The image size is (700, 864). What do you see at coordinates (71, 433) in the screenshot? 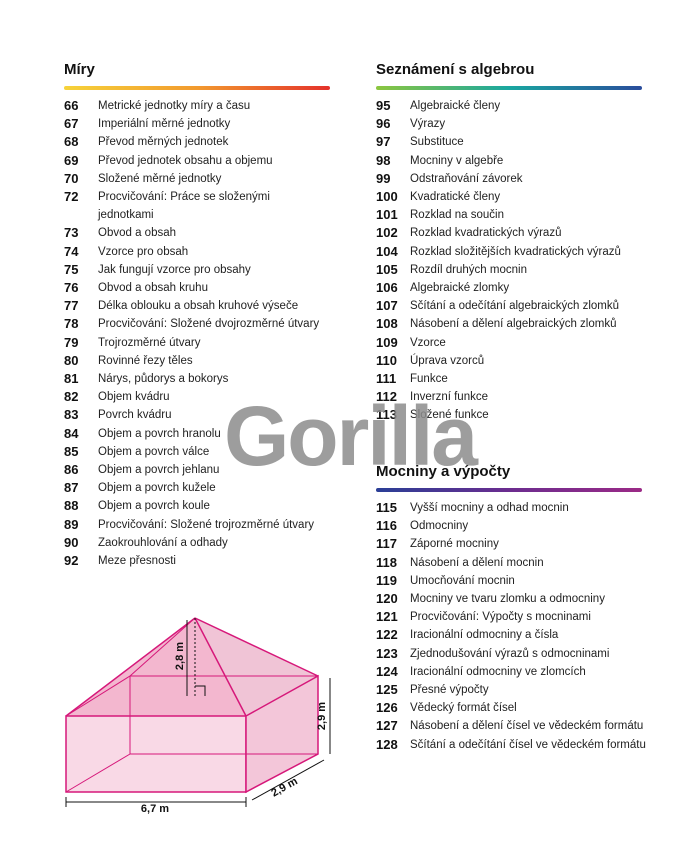
I see `page-number: 84` at bounding box center [71, 433].